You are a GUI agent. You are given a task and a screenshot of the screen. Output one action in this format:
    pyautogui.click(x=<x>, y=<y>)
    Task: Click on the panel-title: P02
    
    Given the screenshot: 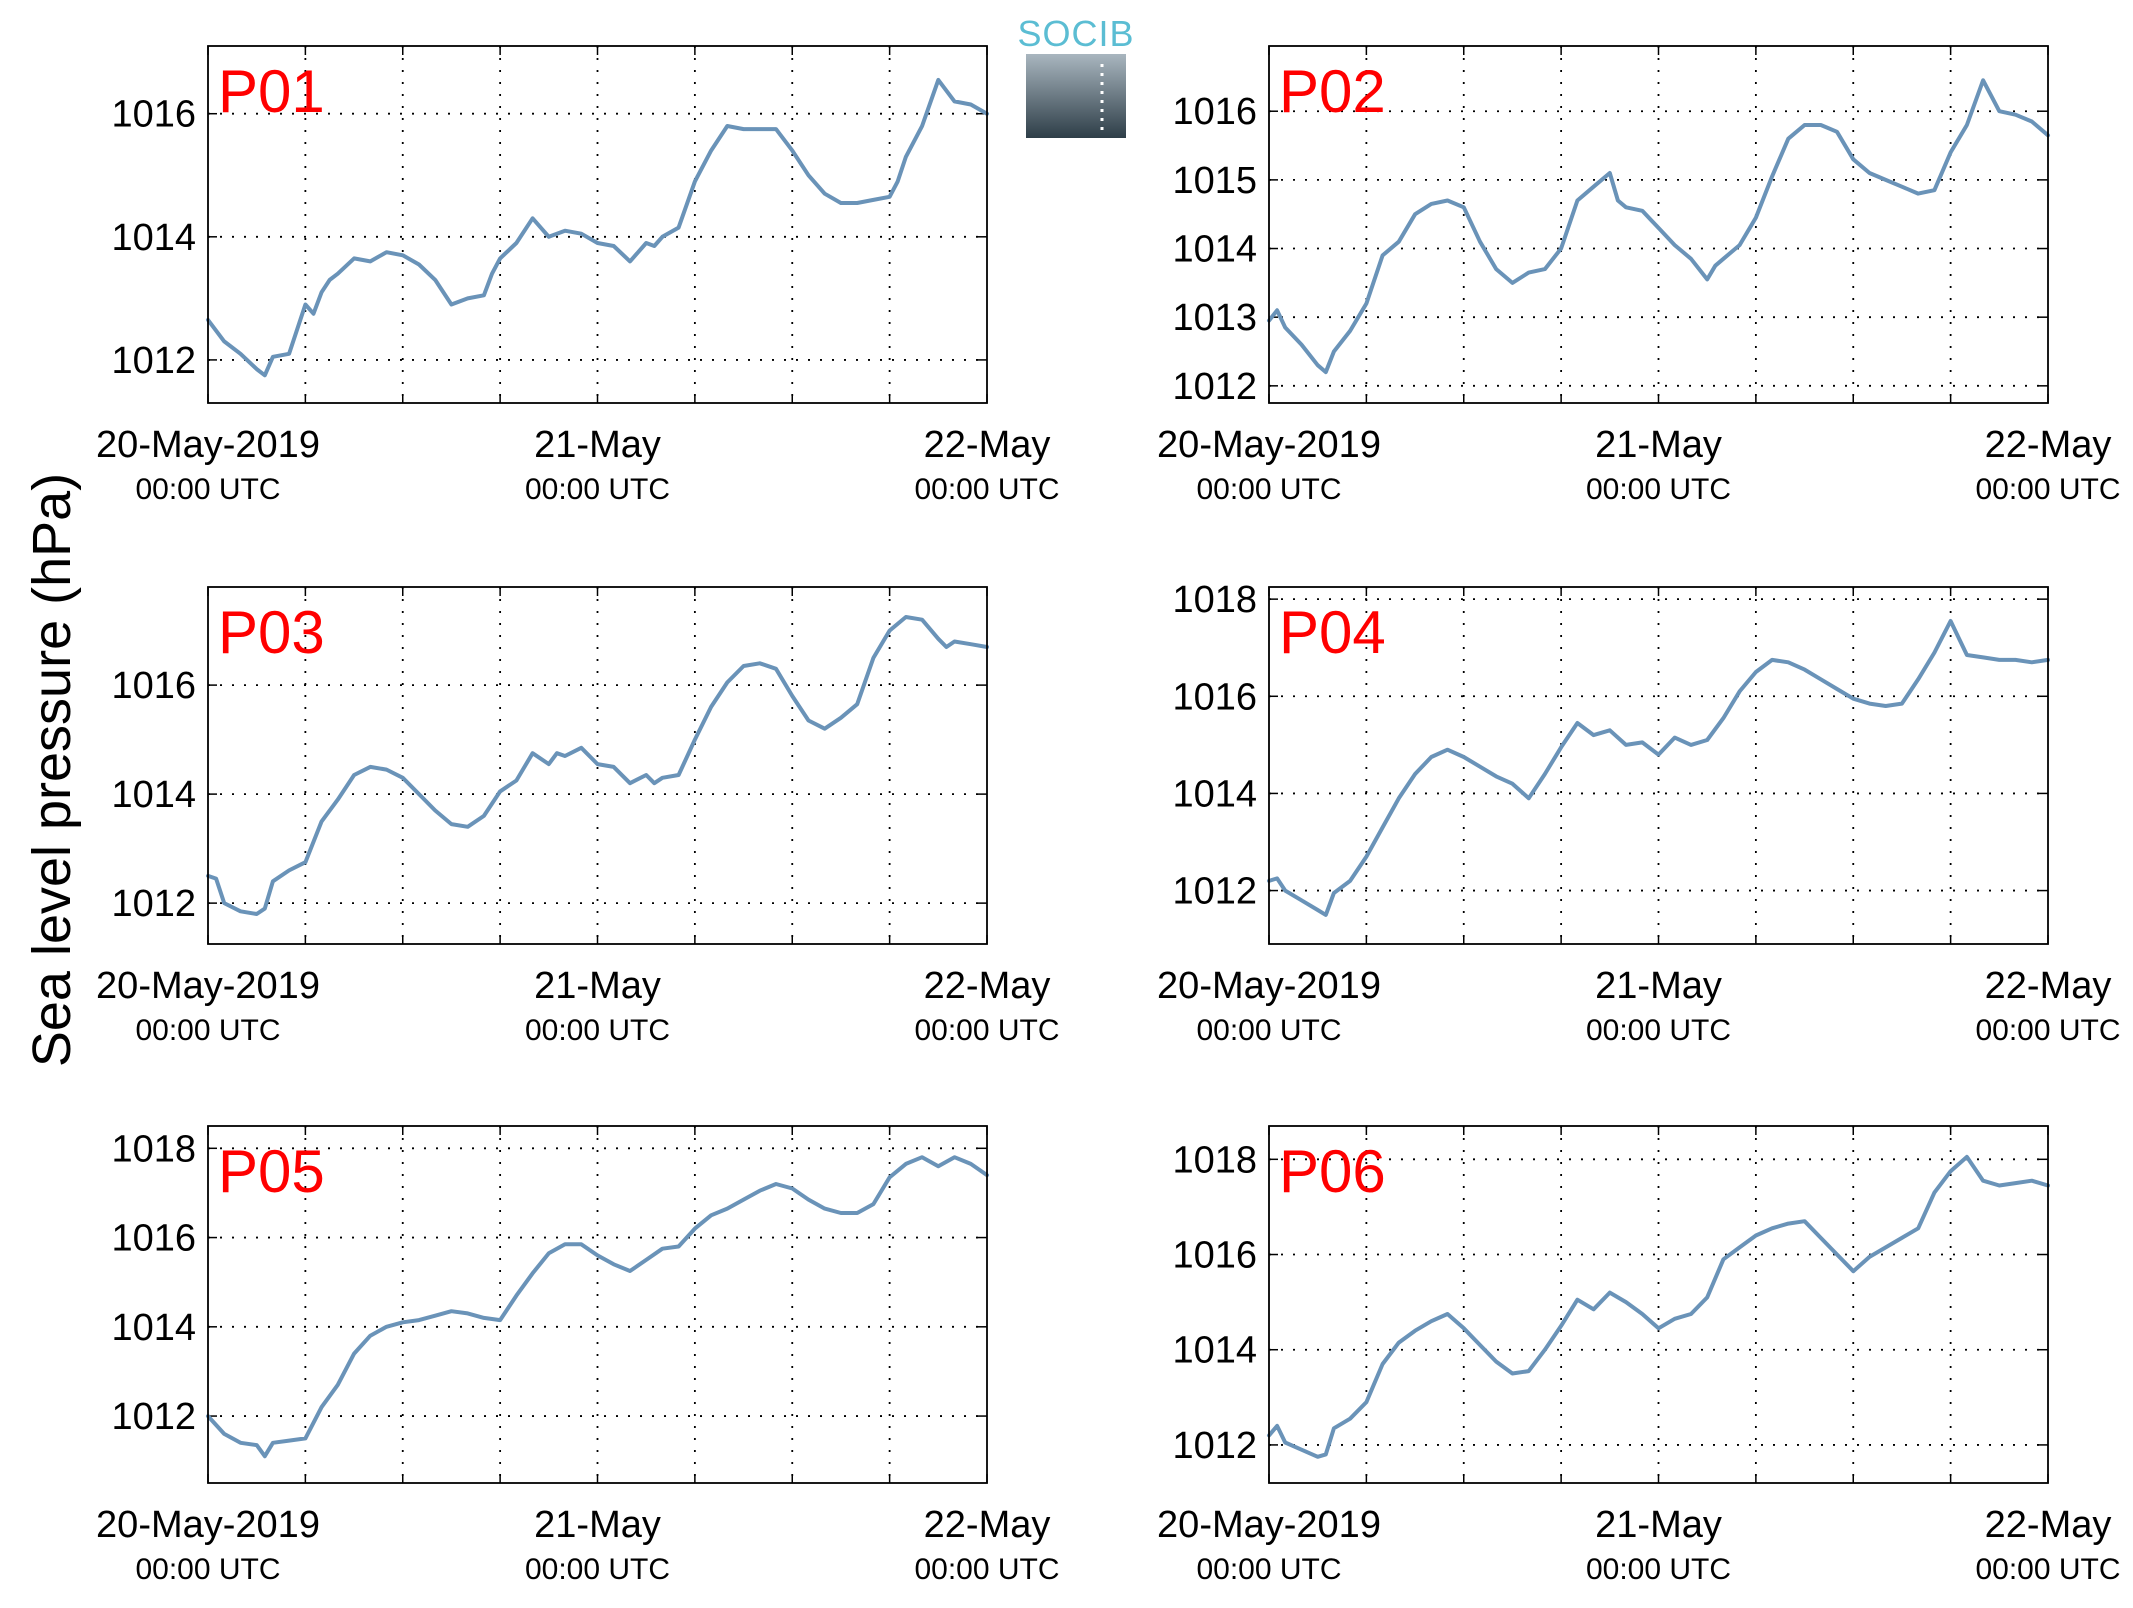 What is the action you would take?
    pyautogui.click(x=1332, y=91)
    